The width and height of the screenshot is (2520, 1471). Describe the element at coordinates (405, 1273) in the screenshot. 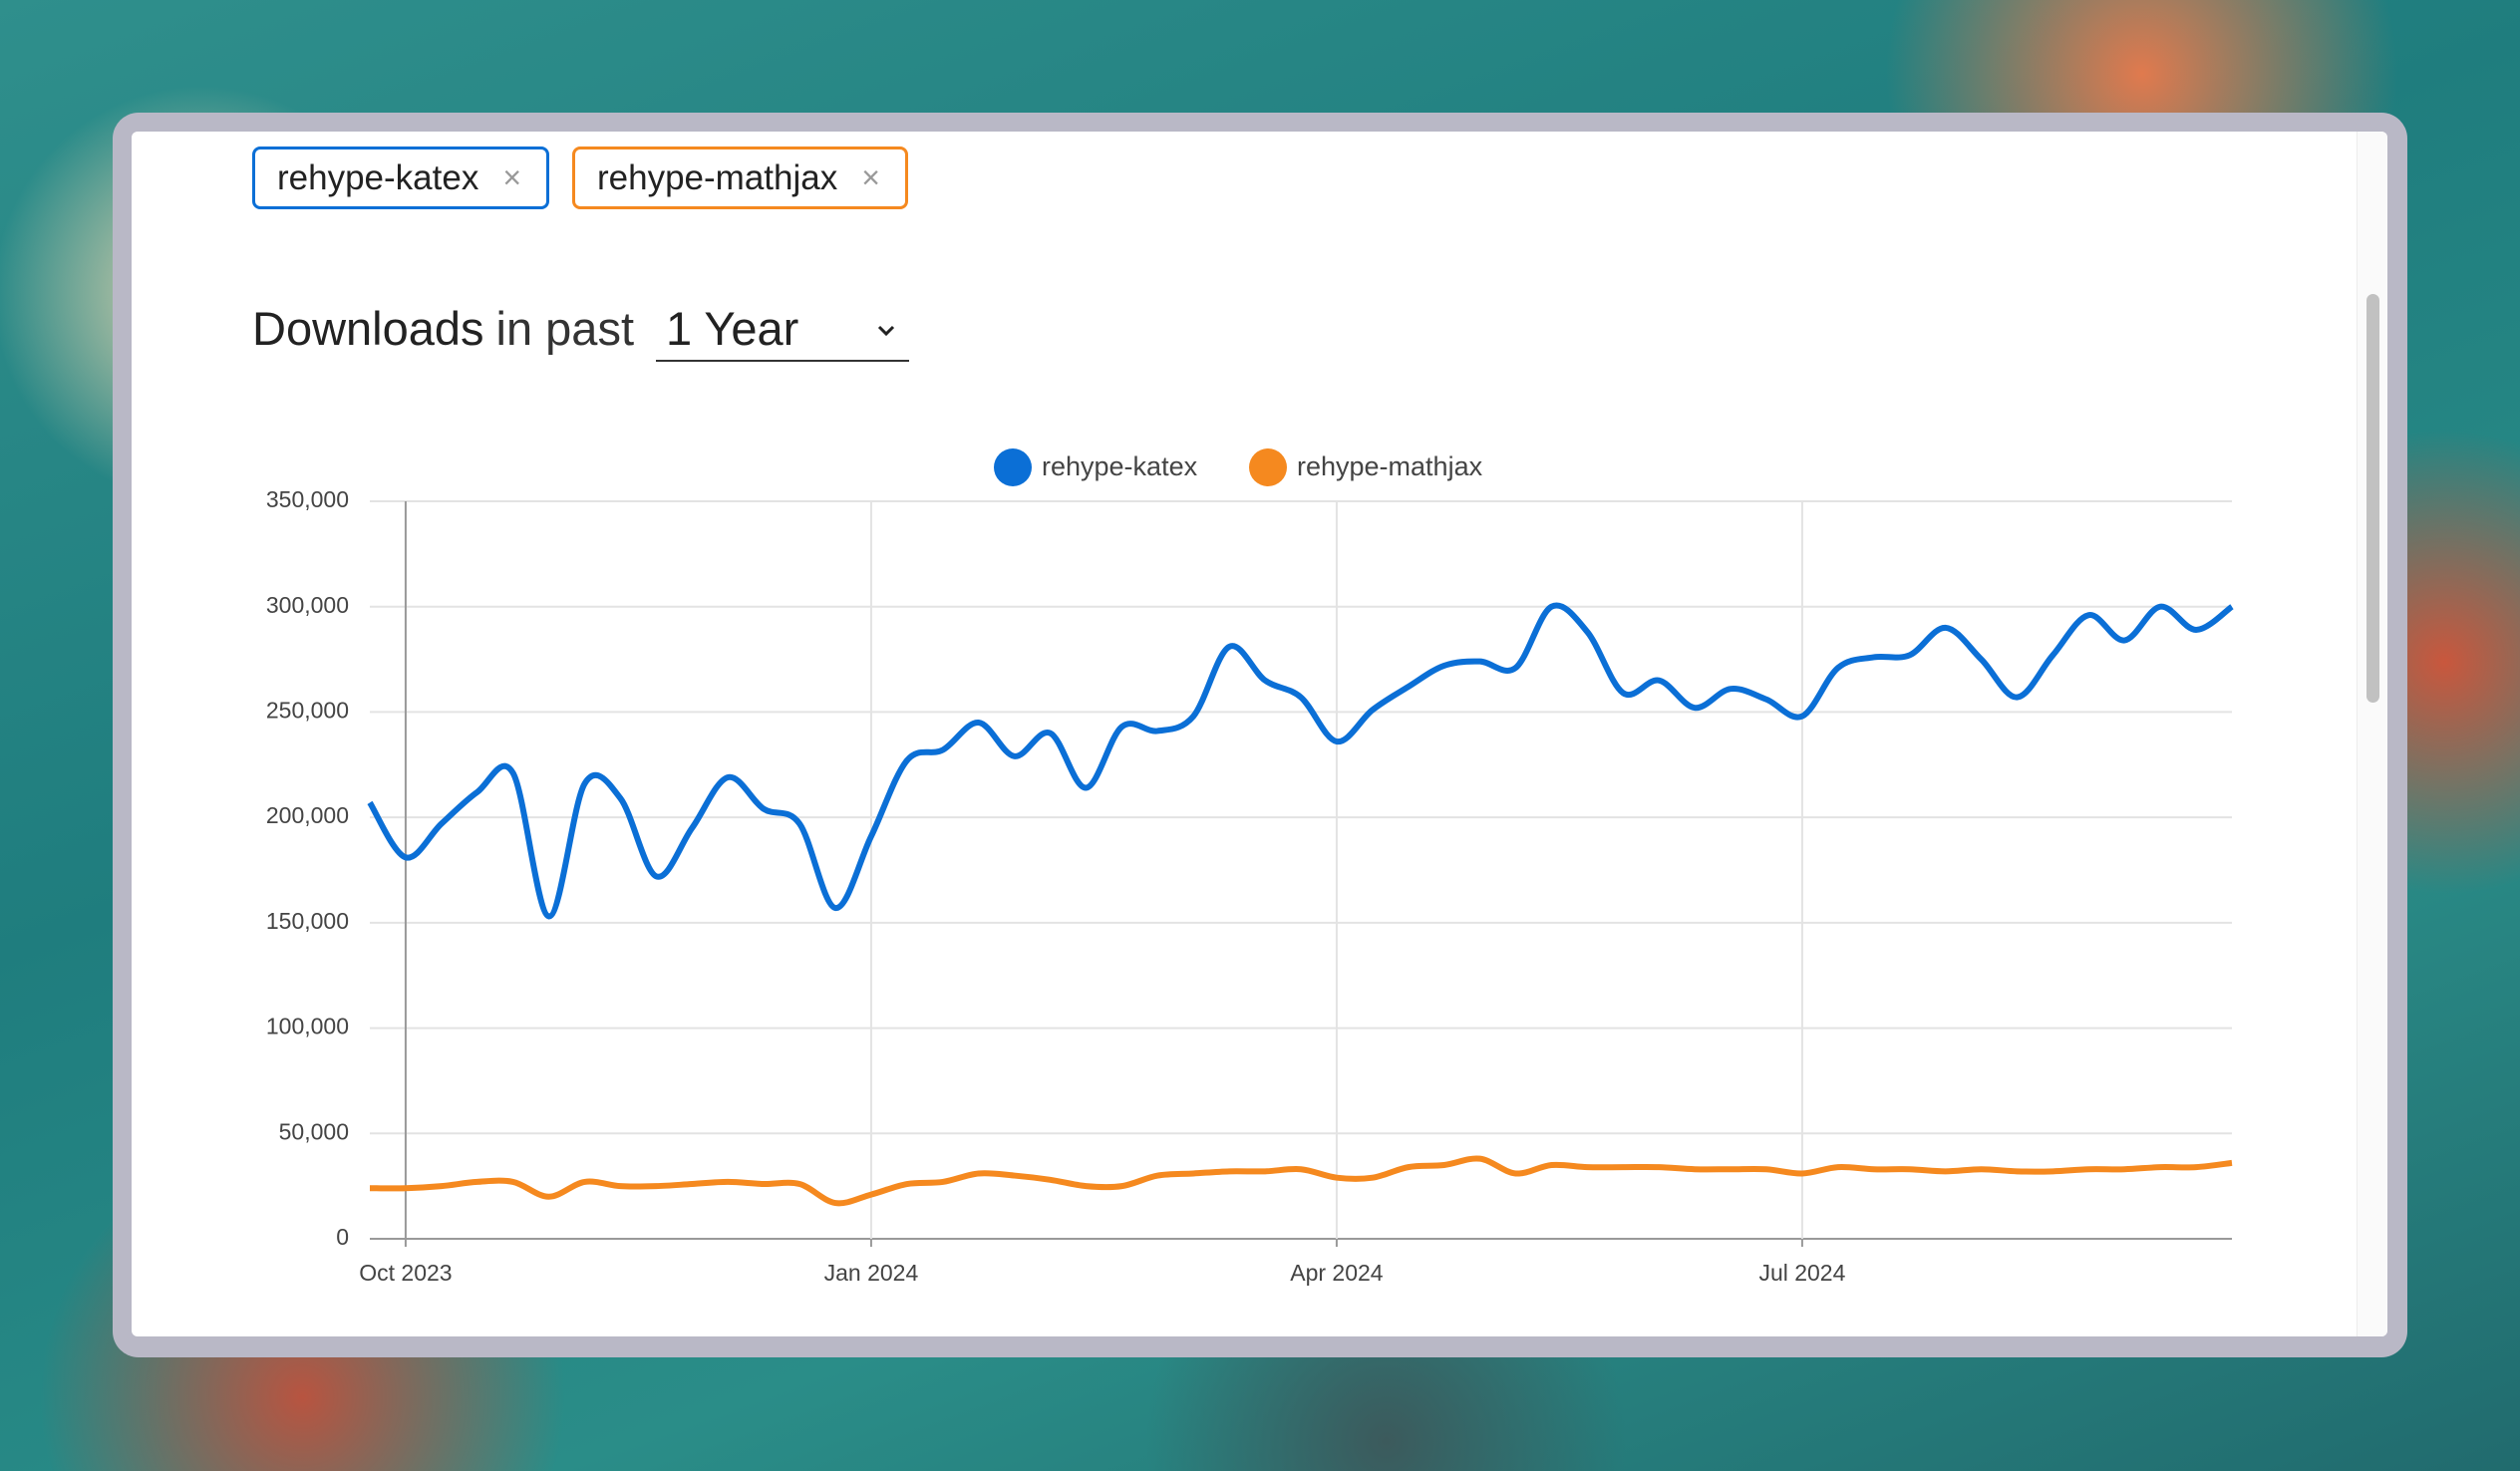

I see `x-tick-label: Oct 2023` at that location.